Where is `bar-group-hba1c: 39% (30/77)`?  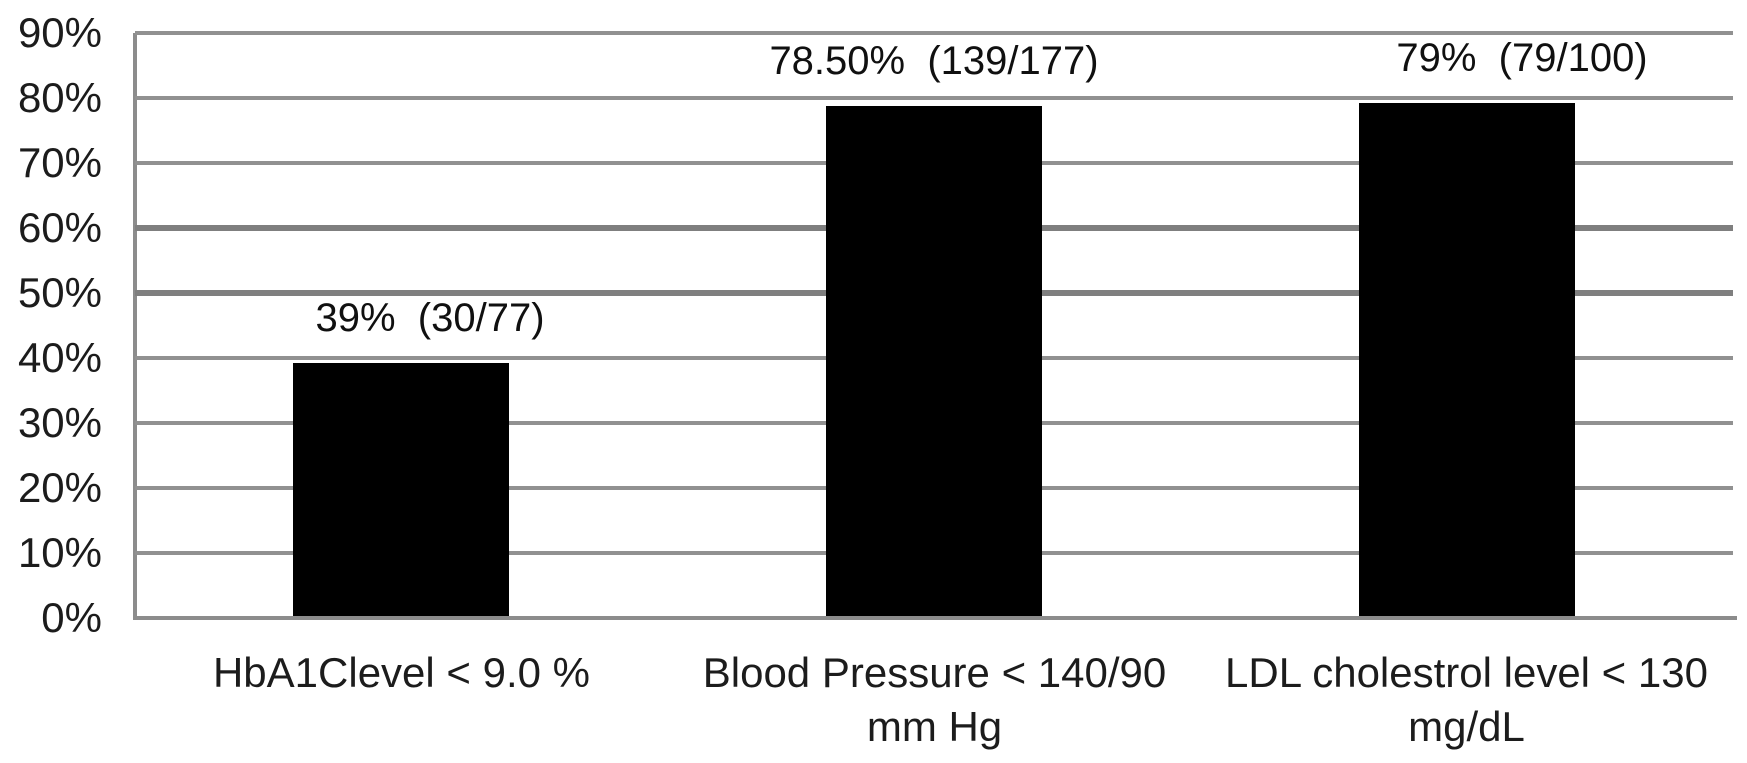 bar-group-hba1c: 39% (30/77) is located at coordinates (419, 324).